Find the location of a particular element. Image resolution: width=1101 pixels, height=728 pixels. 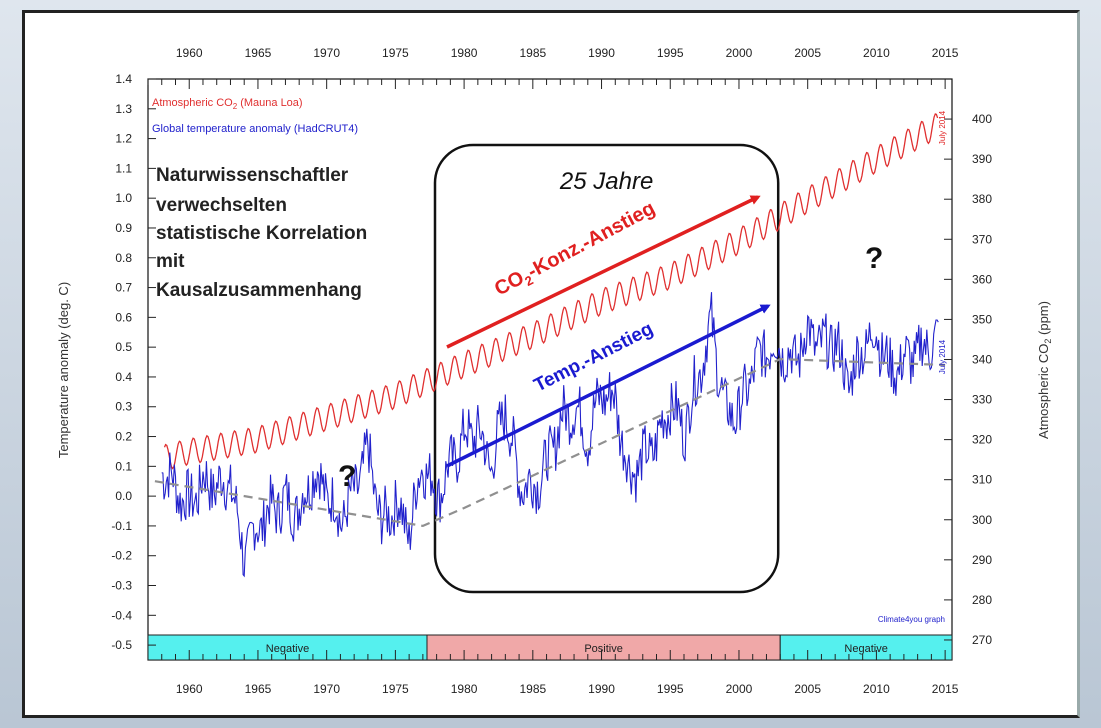

phase-bands: Negative Positive Negative is located at coordinates (550, 647).